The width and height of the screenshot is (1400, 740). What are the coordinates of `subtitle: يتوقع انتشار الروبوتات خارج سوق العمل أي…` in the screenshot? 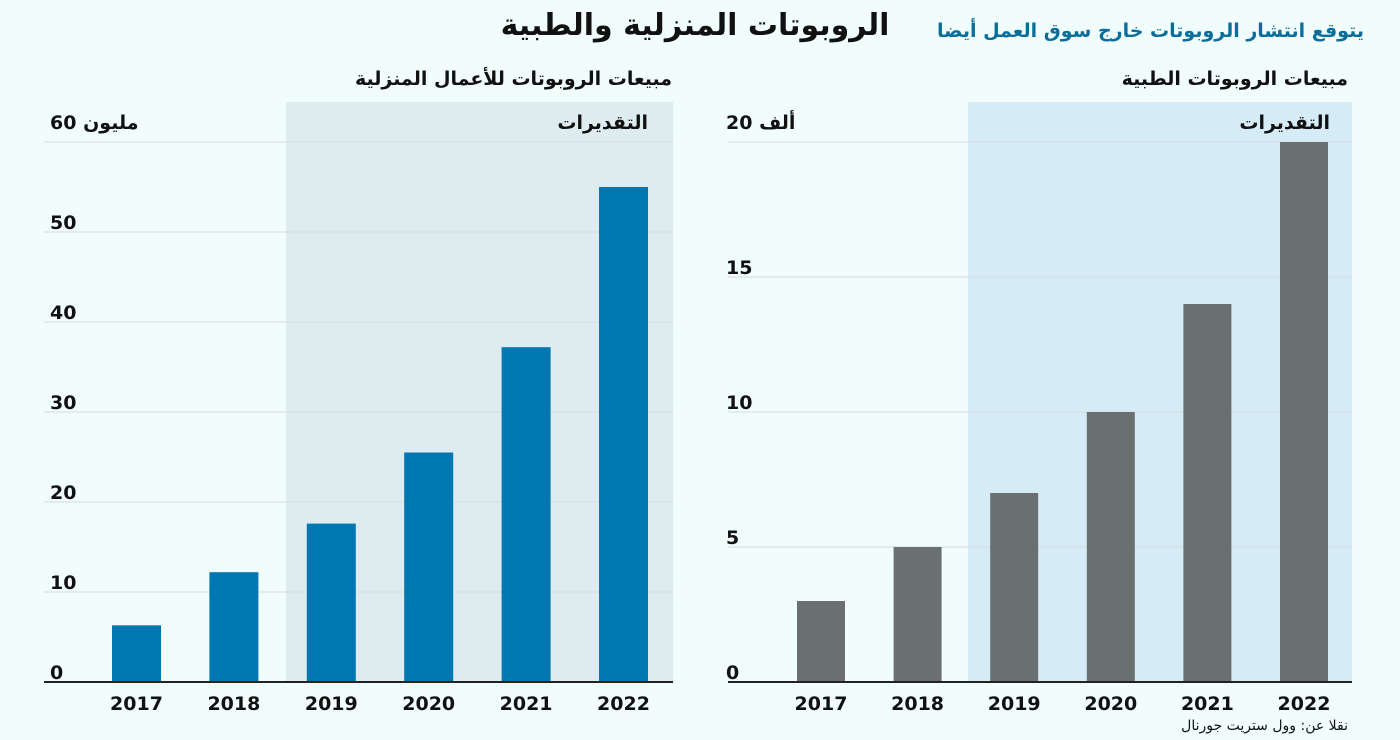 It's located at (1150, 31).